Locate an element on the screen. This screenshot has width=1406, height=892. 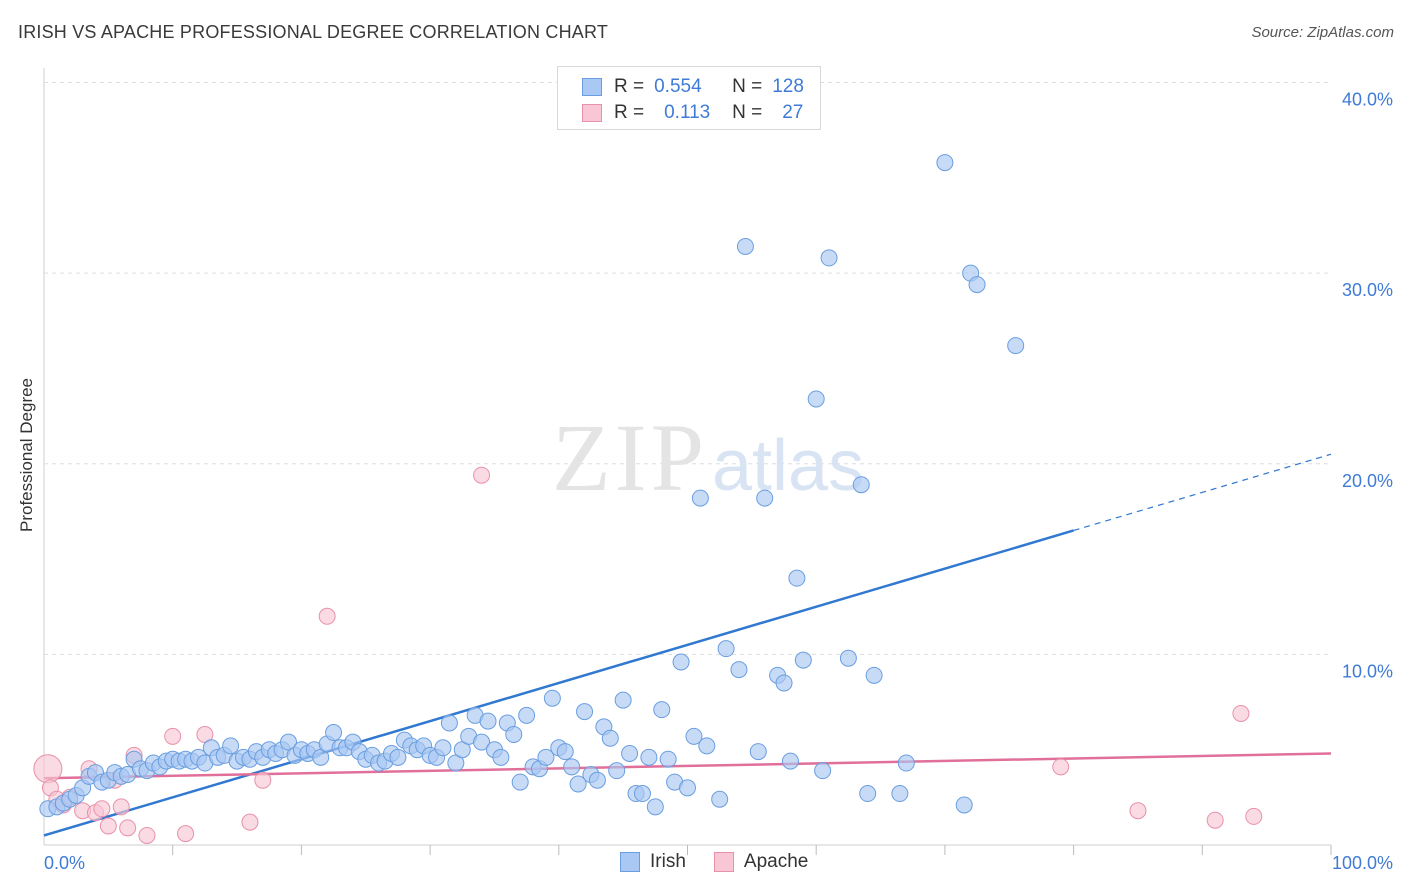
y-tick-label: 30.0% is located at coordinates (1367, 290).